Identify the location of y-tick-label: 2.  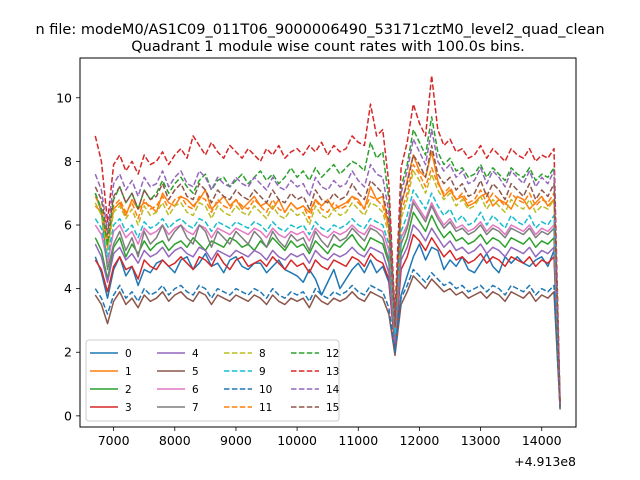
(68, 352).